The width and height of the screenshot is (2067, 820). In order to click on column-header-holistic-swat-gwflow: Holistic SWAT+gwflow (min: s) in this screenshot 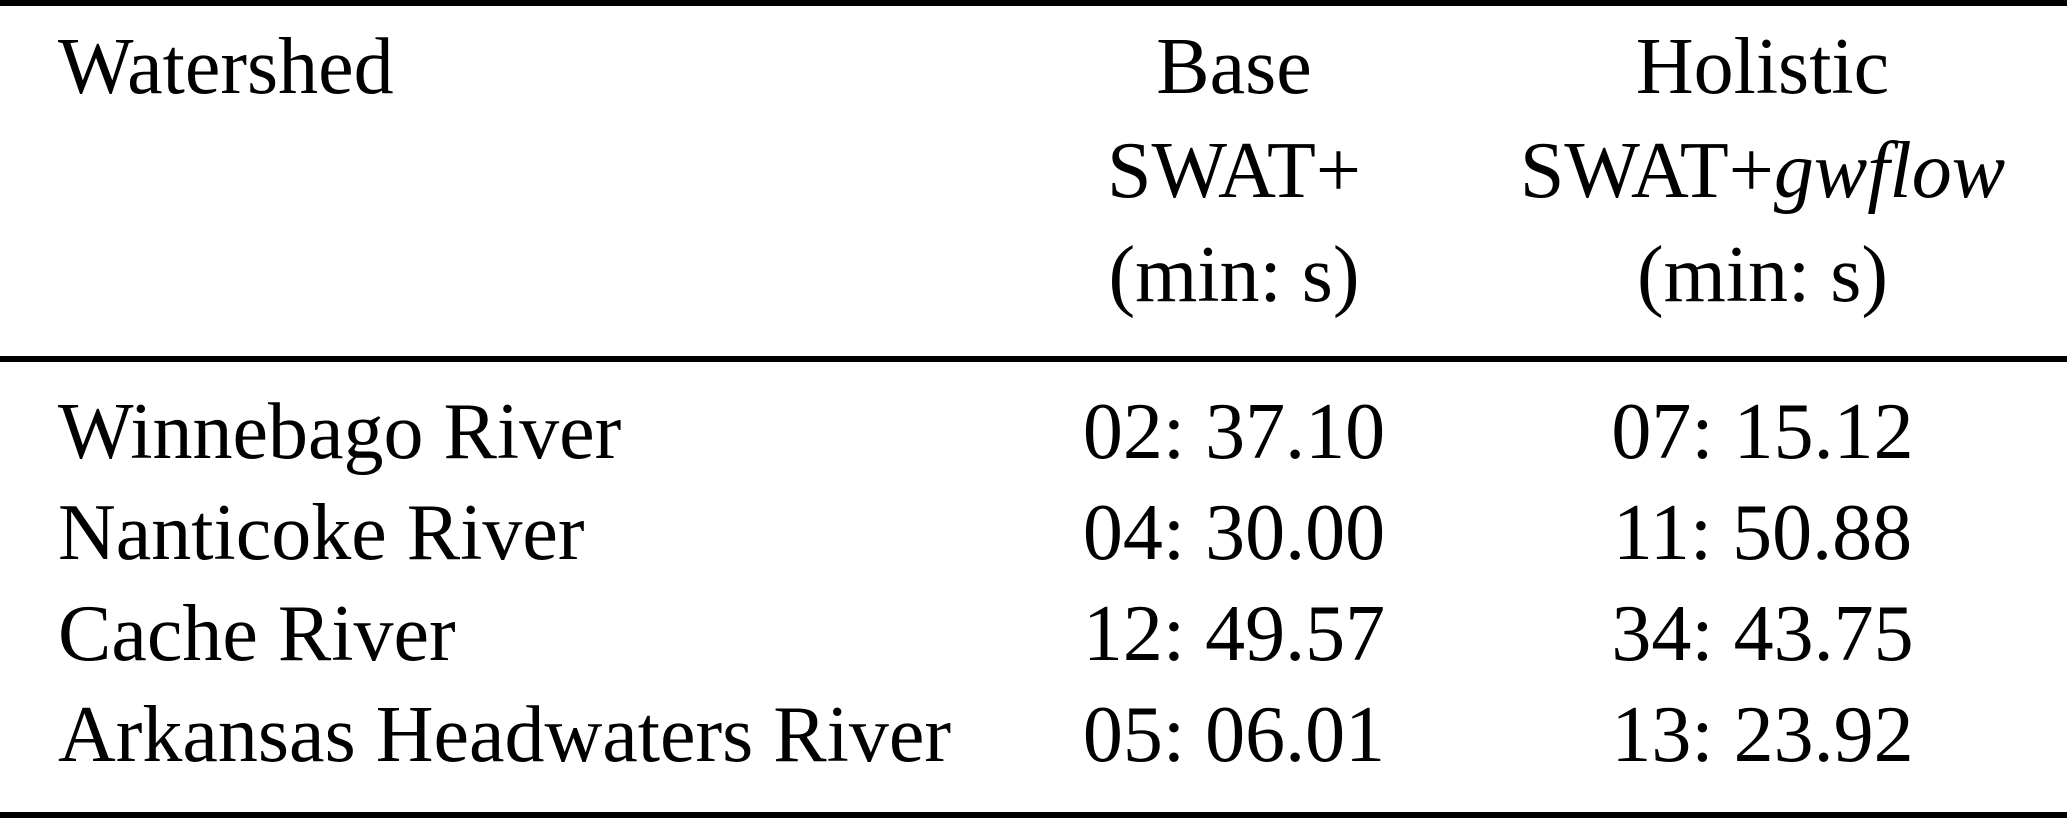, I will do `click(1762, 171)`.